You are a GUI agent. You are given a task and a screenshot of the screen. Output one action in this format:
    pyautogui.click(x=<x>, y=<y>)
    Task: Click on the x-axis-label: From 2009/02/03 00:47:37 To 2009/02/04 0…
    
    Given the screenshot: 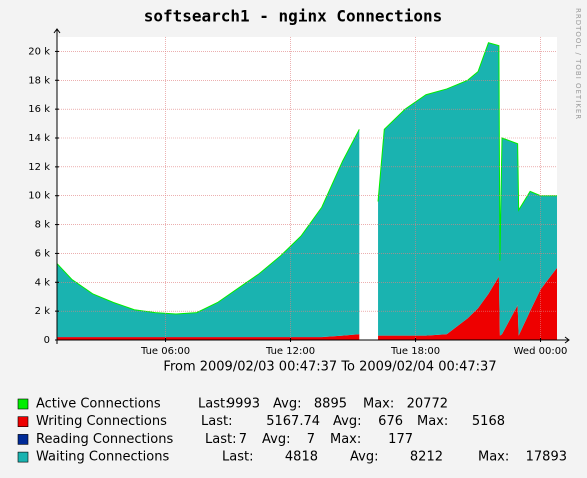 What is the action you would take?
    pyautogui.click(x=329, y=367)
    